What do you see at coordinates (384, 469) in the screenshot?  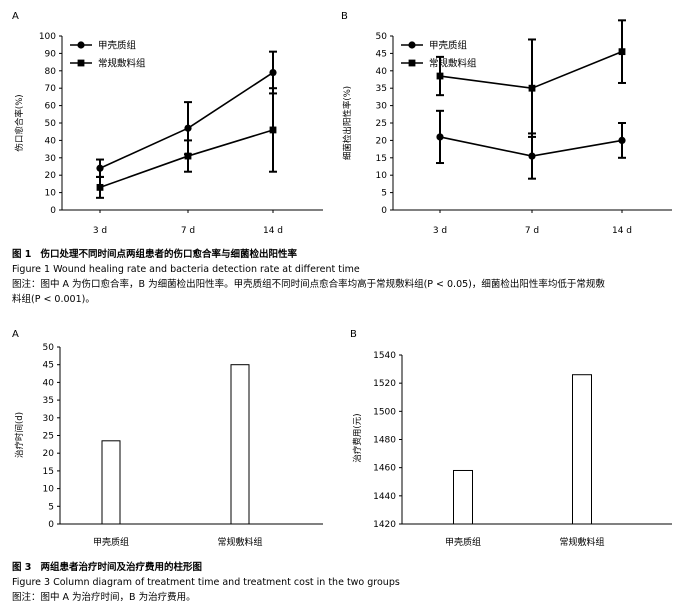 I see `y-tick-label: 1460` at bounding box center [384, 469].